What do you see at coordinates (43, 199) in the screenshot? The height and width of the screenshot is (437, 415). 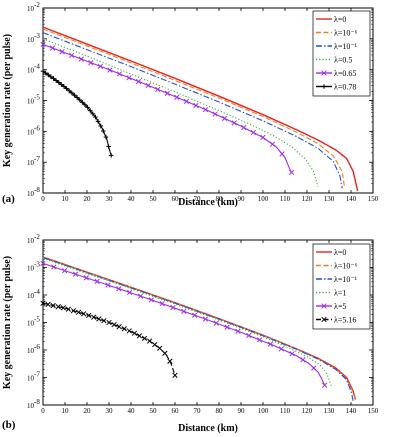 I see `x-tick-label: 0` at bounding box center [43, 199].